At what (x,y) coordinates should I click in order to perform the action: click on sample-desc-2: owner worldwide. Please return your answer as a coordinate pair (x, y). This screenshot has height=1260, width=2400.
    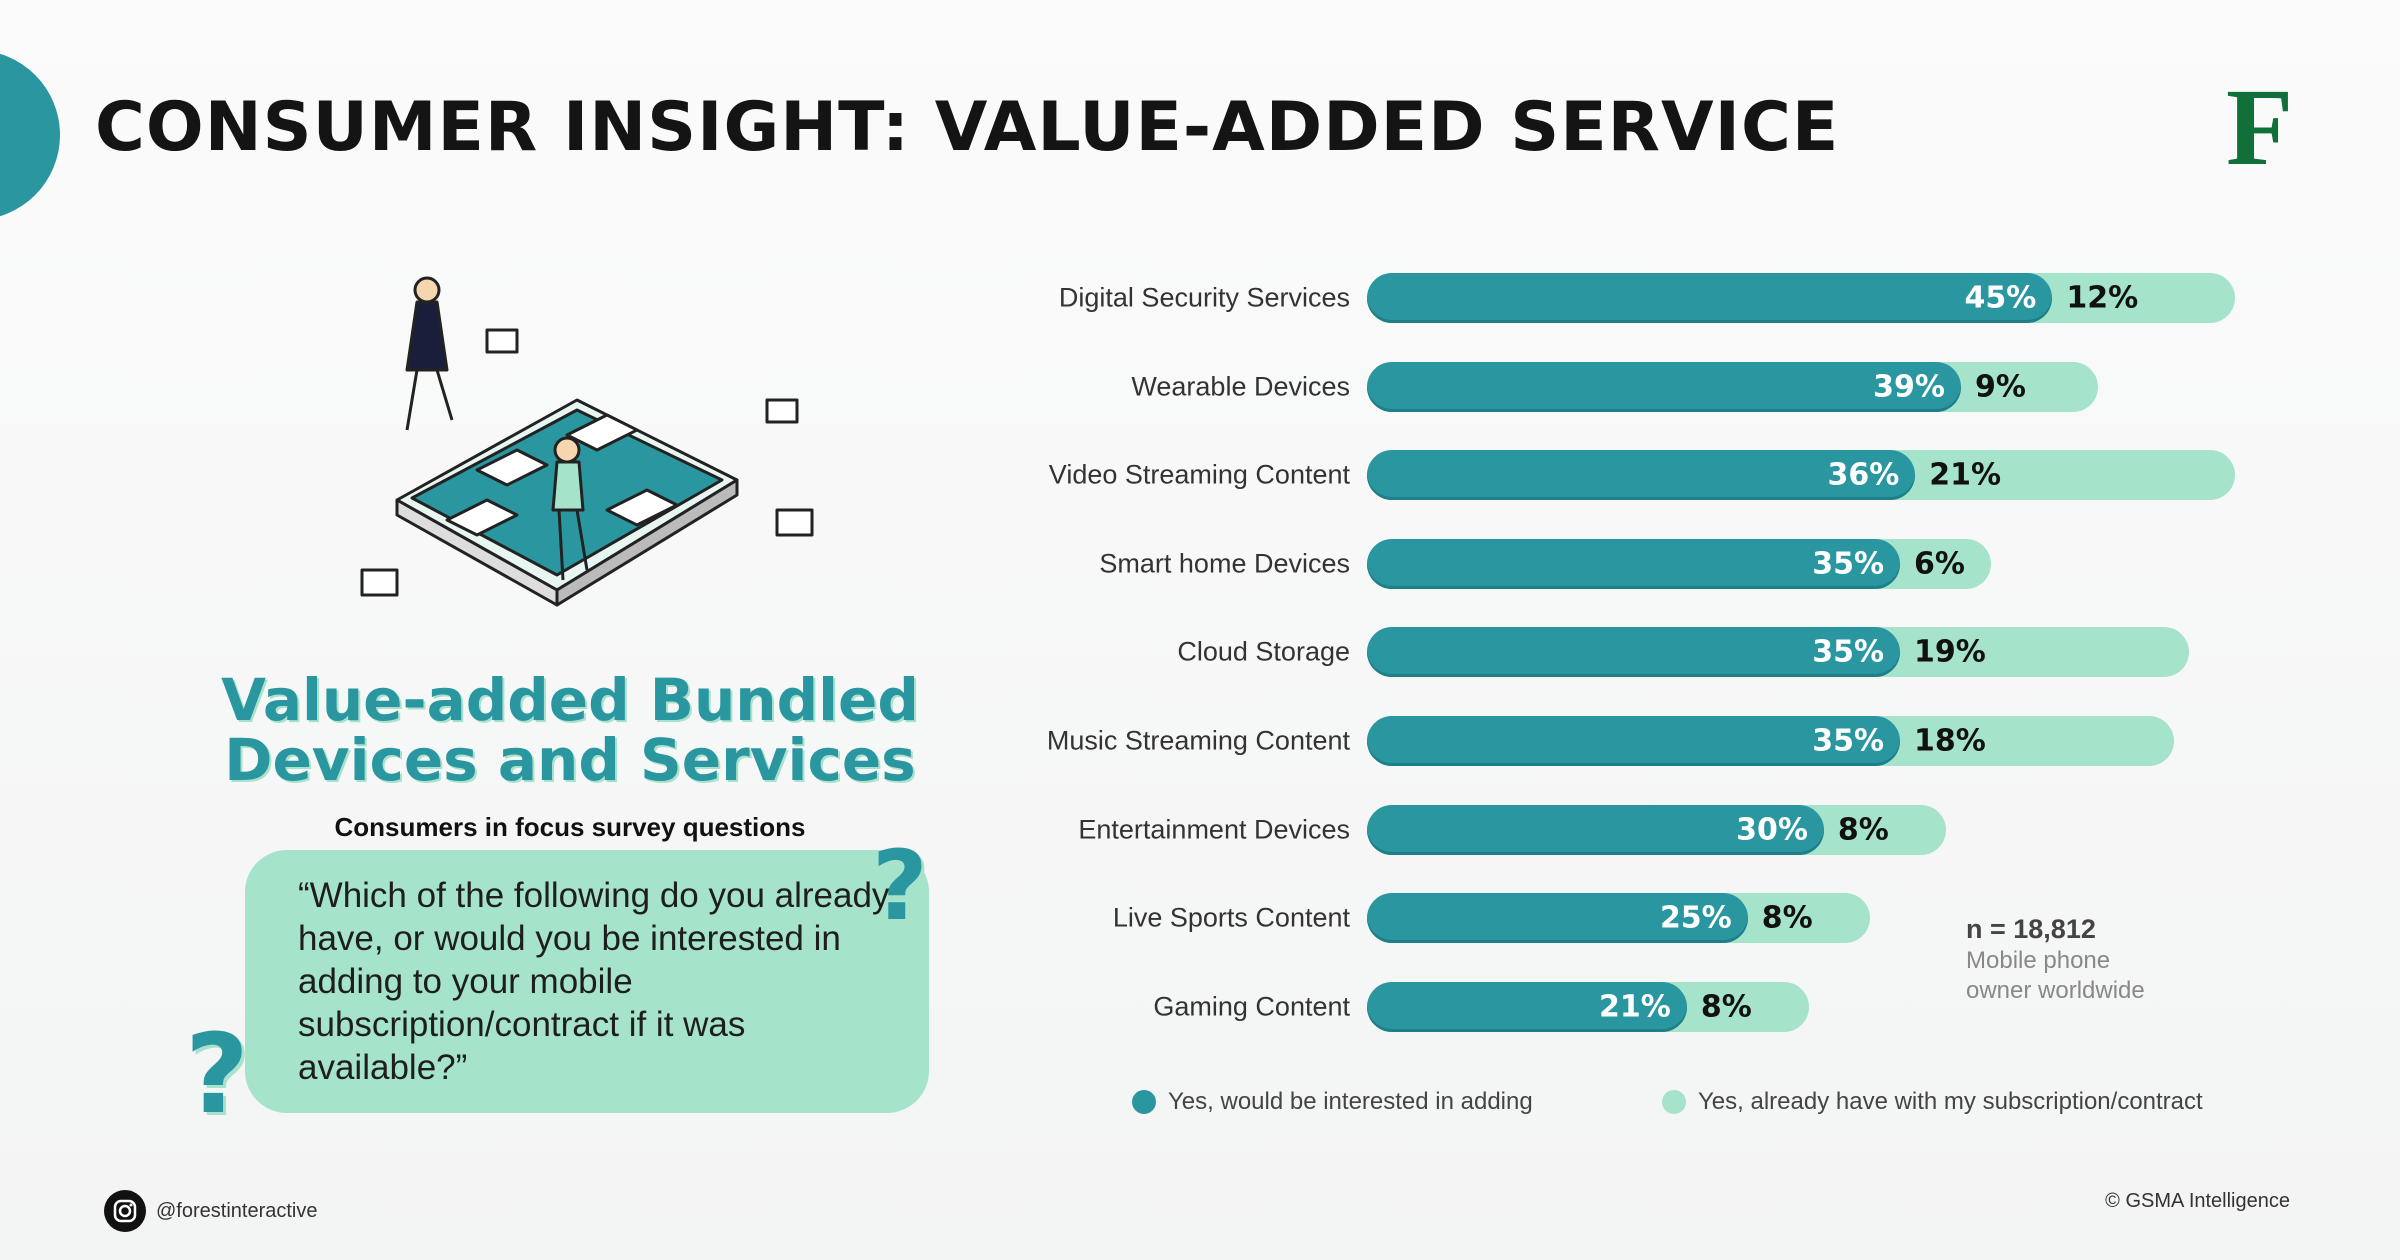
    Looking at the image, I should click on (2055, 990).